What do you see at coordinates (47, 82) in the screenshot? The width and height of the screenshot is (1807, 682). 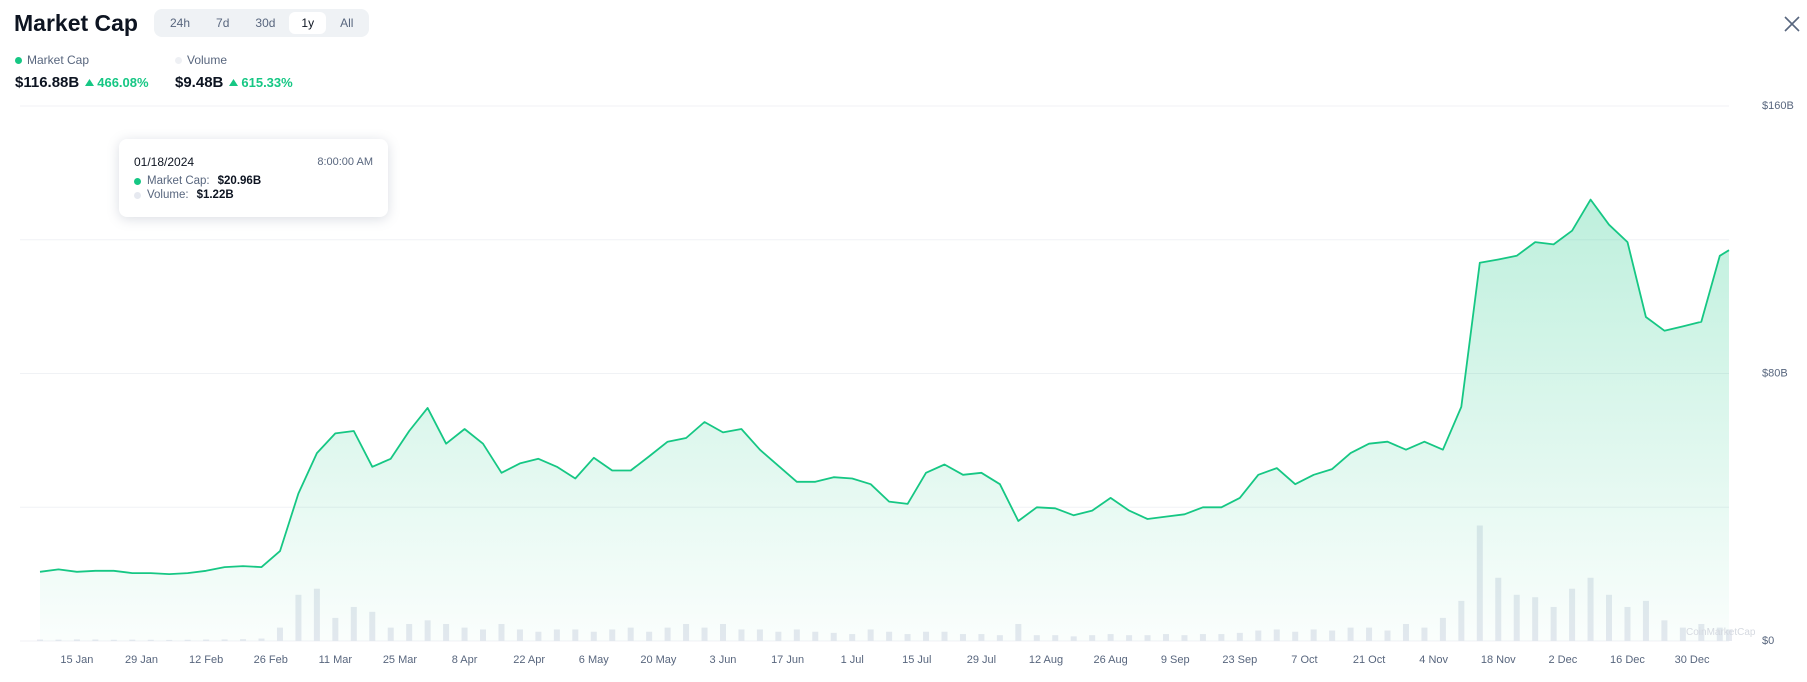 I see `current-value: $116.88B` at bounding box center [47, 82].